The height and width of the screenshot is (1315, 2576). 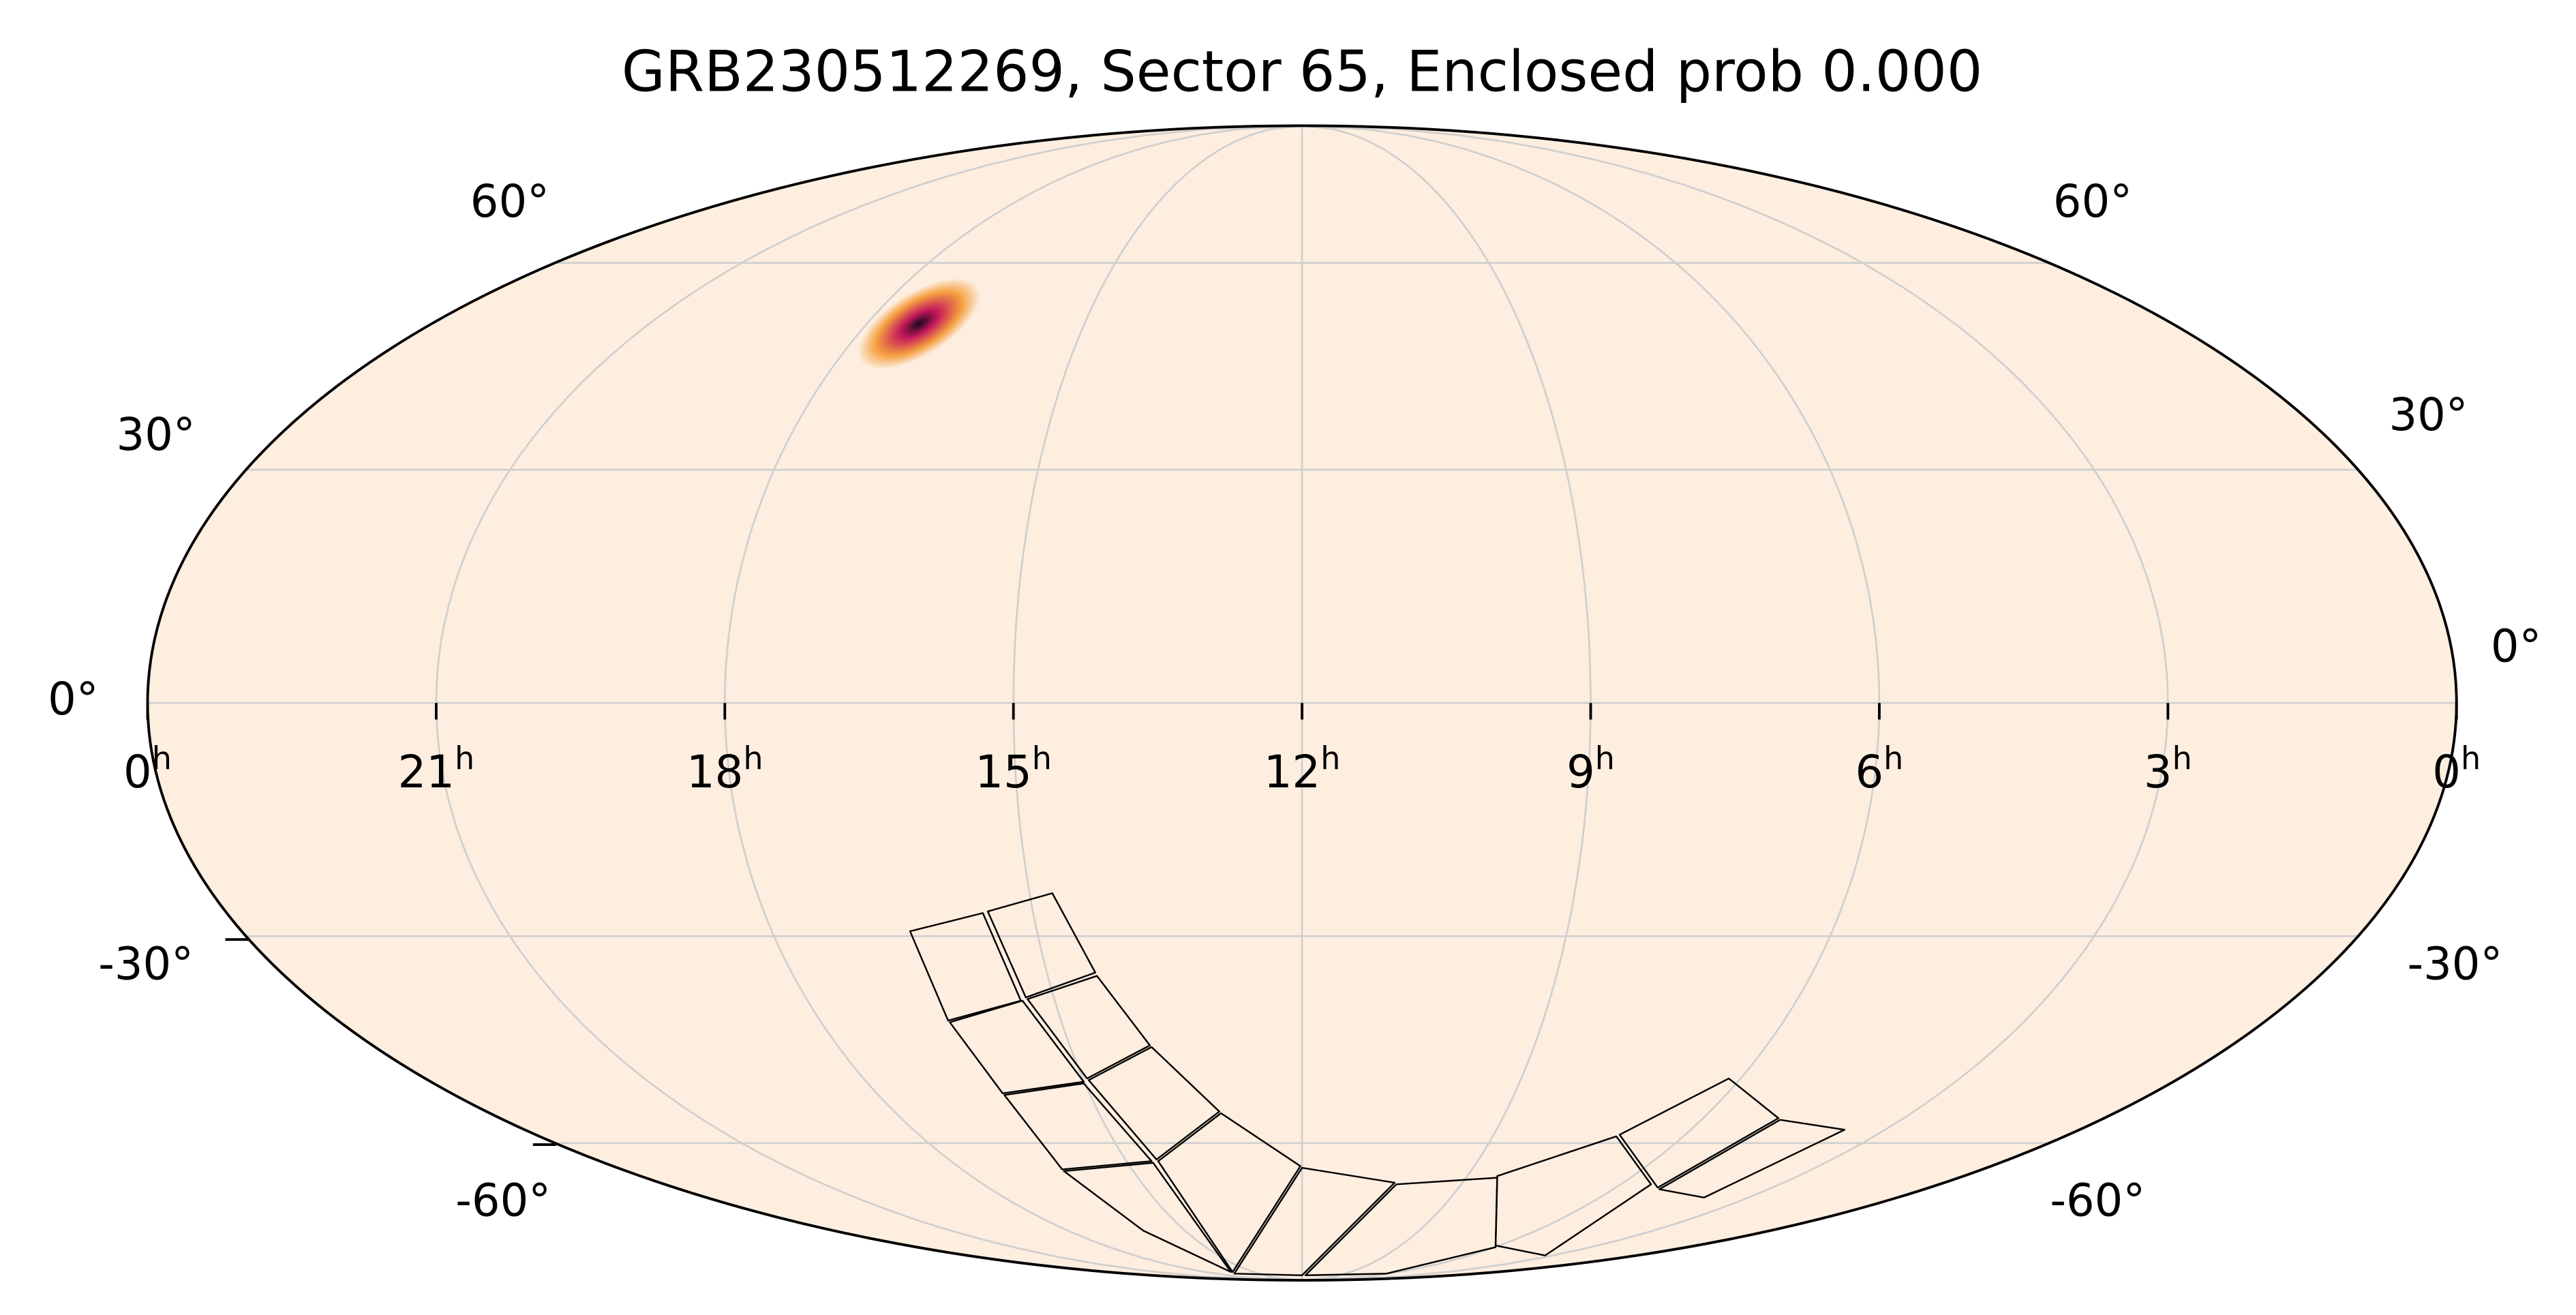 What do you see at coordinates (503, 1200) in the screenshot?
I see `dec-label-left: -60°` at bounding box center [503, 1200].